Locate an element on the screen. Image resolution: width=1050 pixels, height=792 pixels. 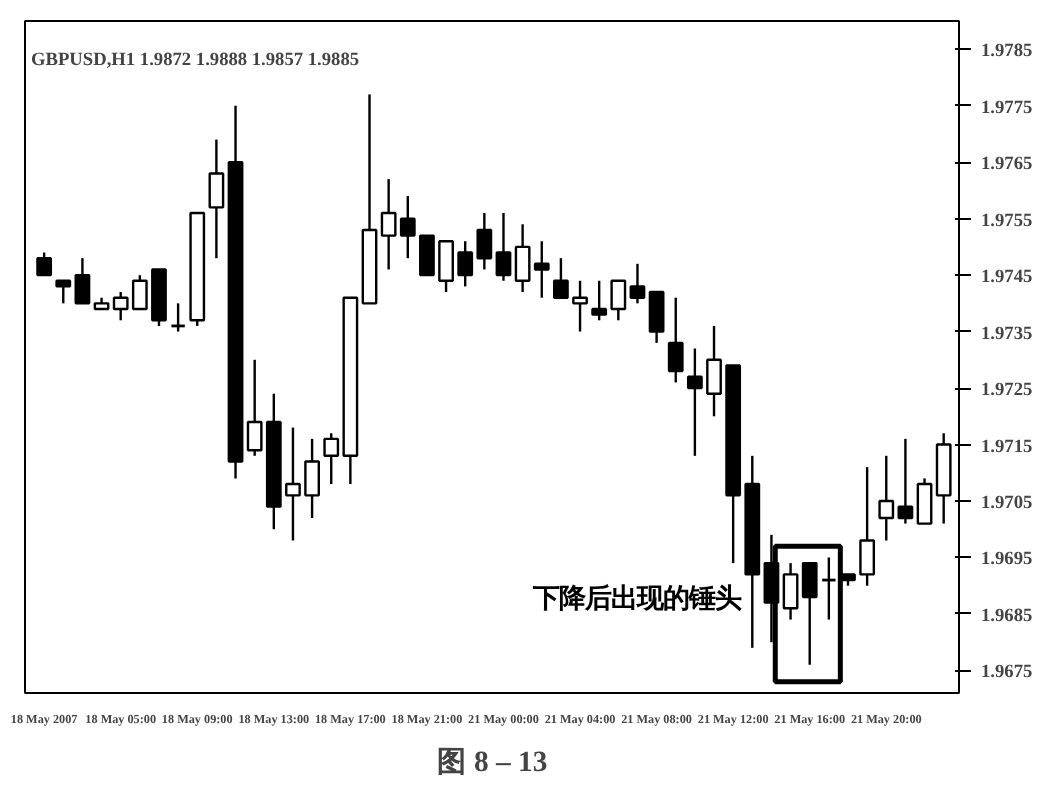
annotation: 下降后出现的锤头 is located at coordinates (635, 598).